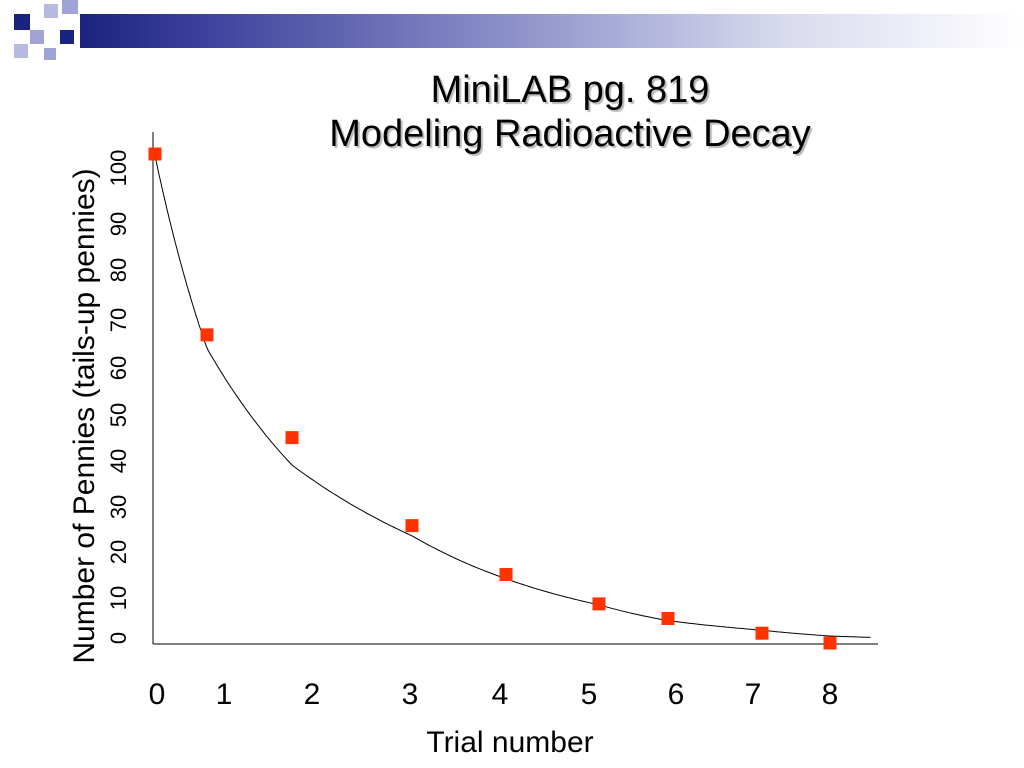  I want to click on y-tick-label: 80, so click(118, 270).